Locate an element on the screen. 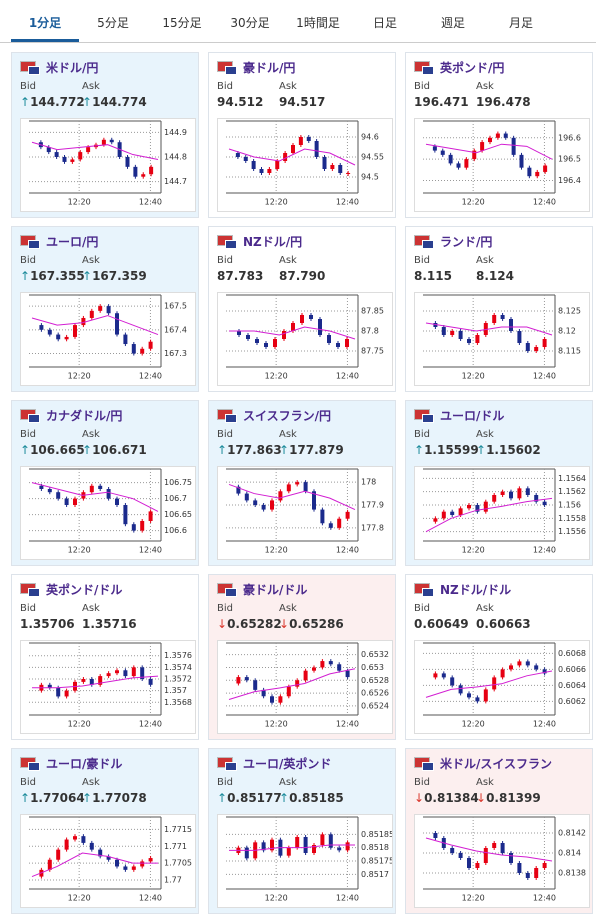  y-tick-label: 1.77 is located at coordinates (173, 879).